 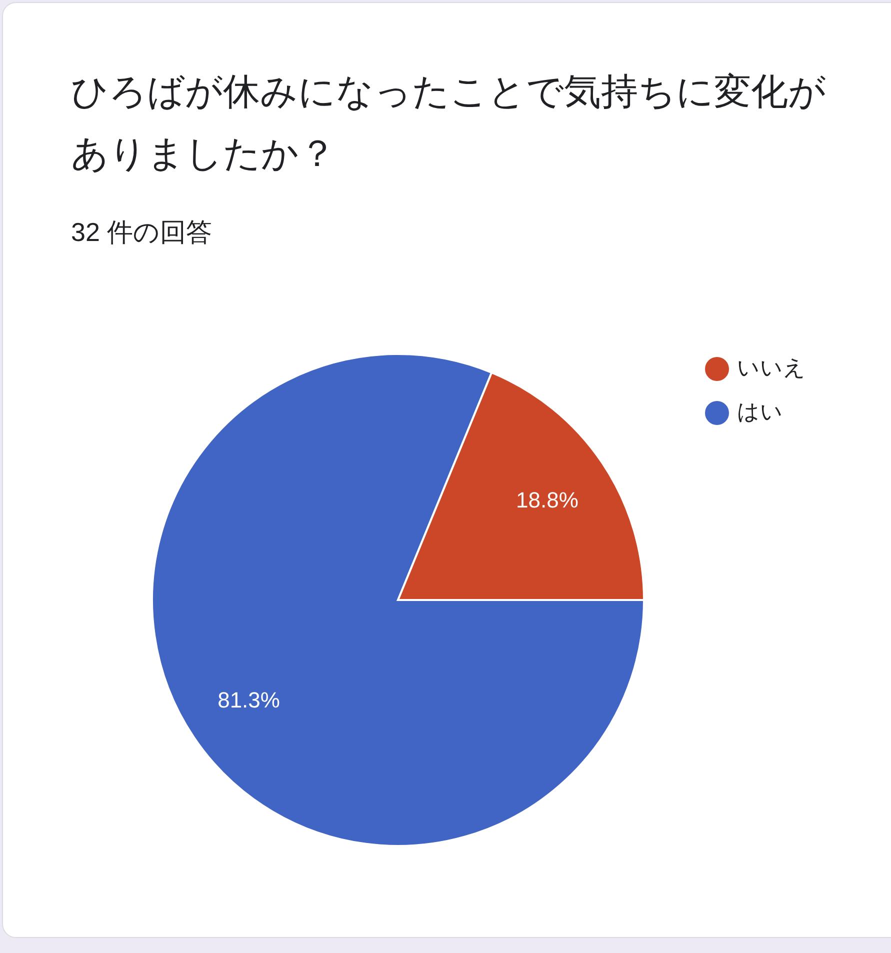 What do you see at coordinates (771, 367) in the screenshot?
I see `legend-label: いいえ` at bounding box center [771, 367].